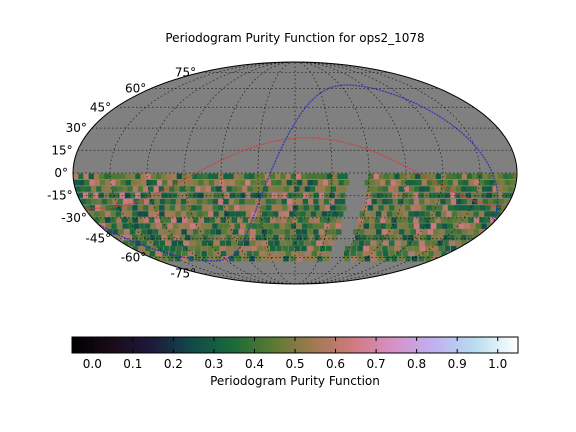 This screenshot has height=432, width=576. What do you see at coordinates (416, 364) in the screenshot?
I see `colorbar-tick-label: 0.8` at bounding box center [416, 364].